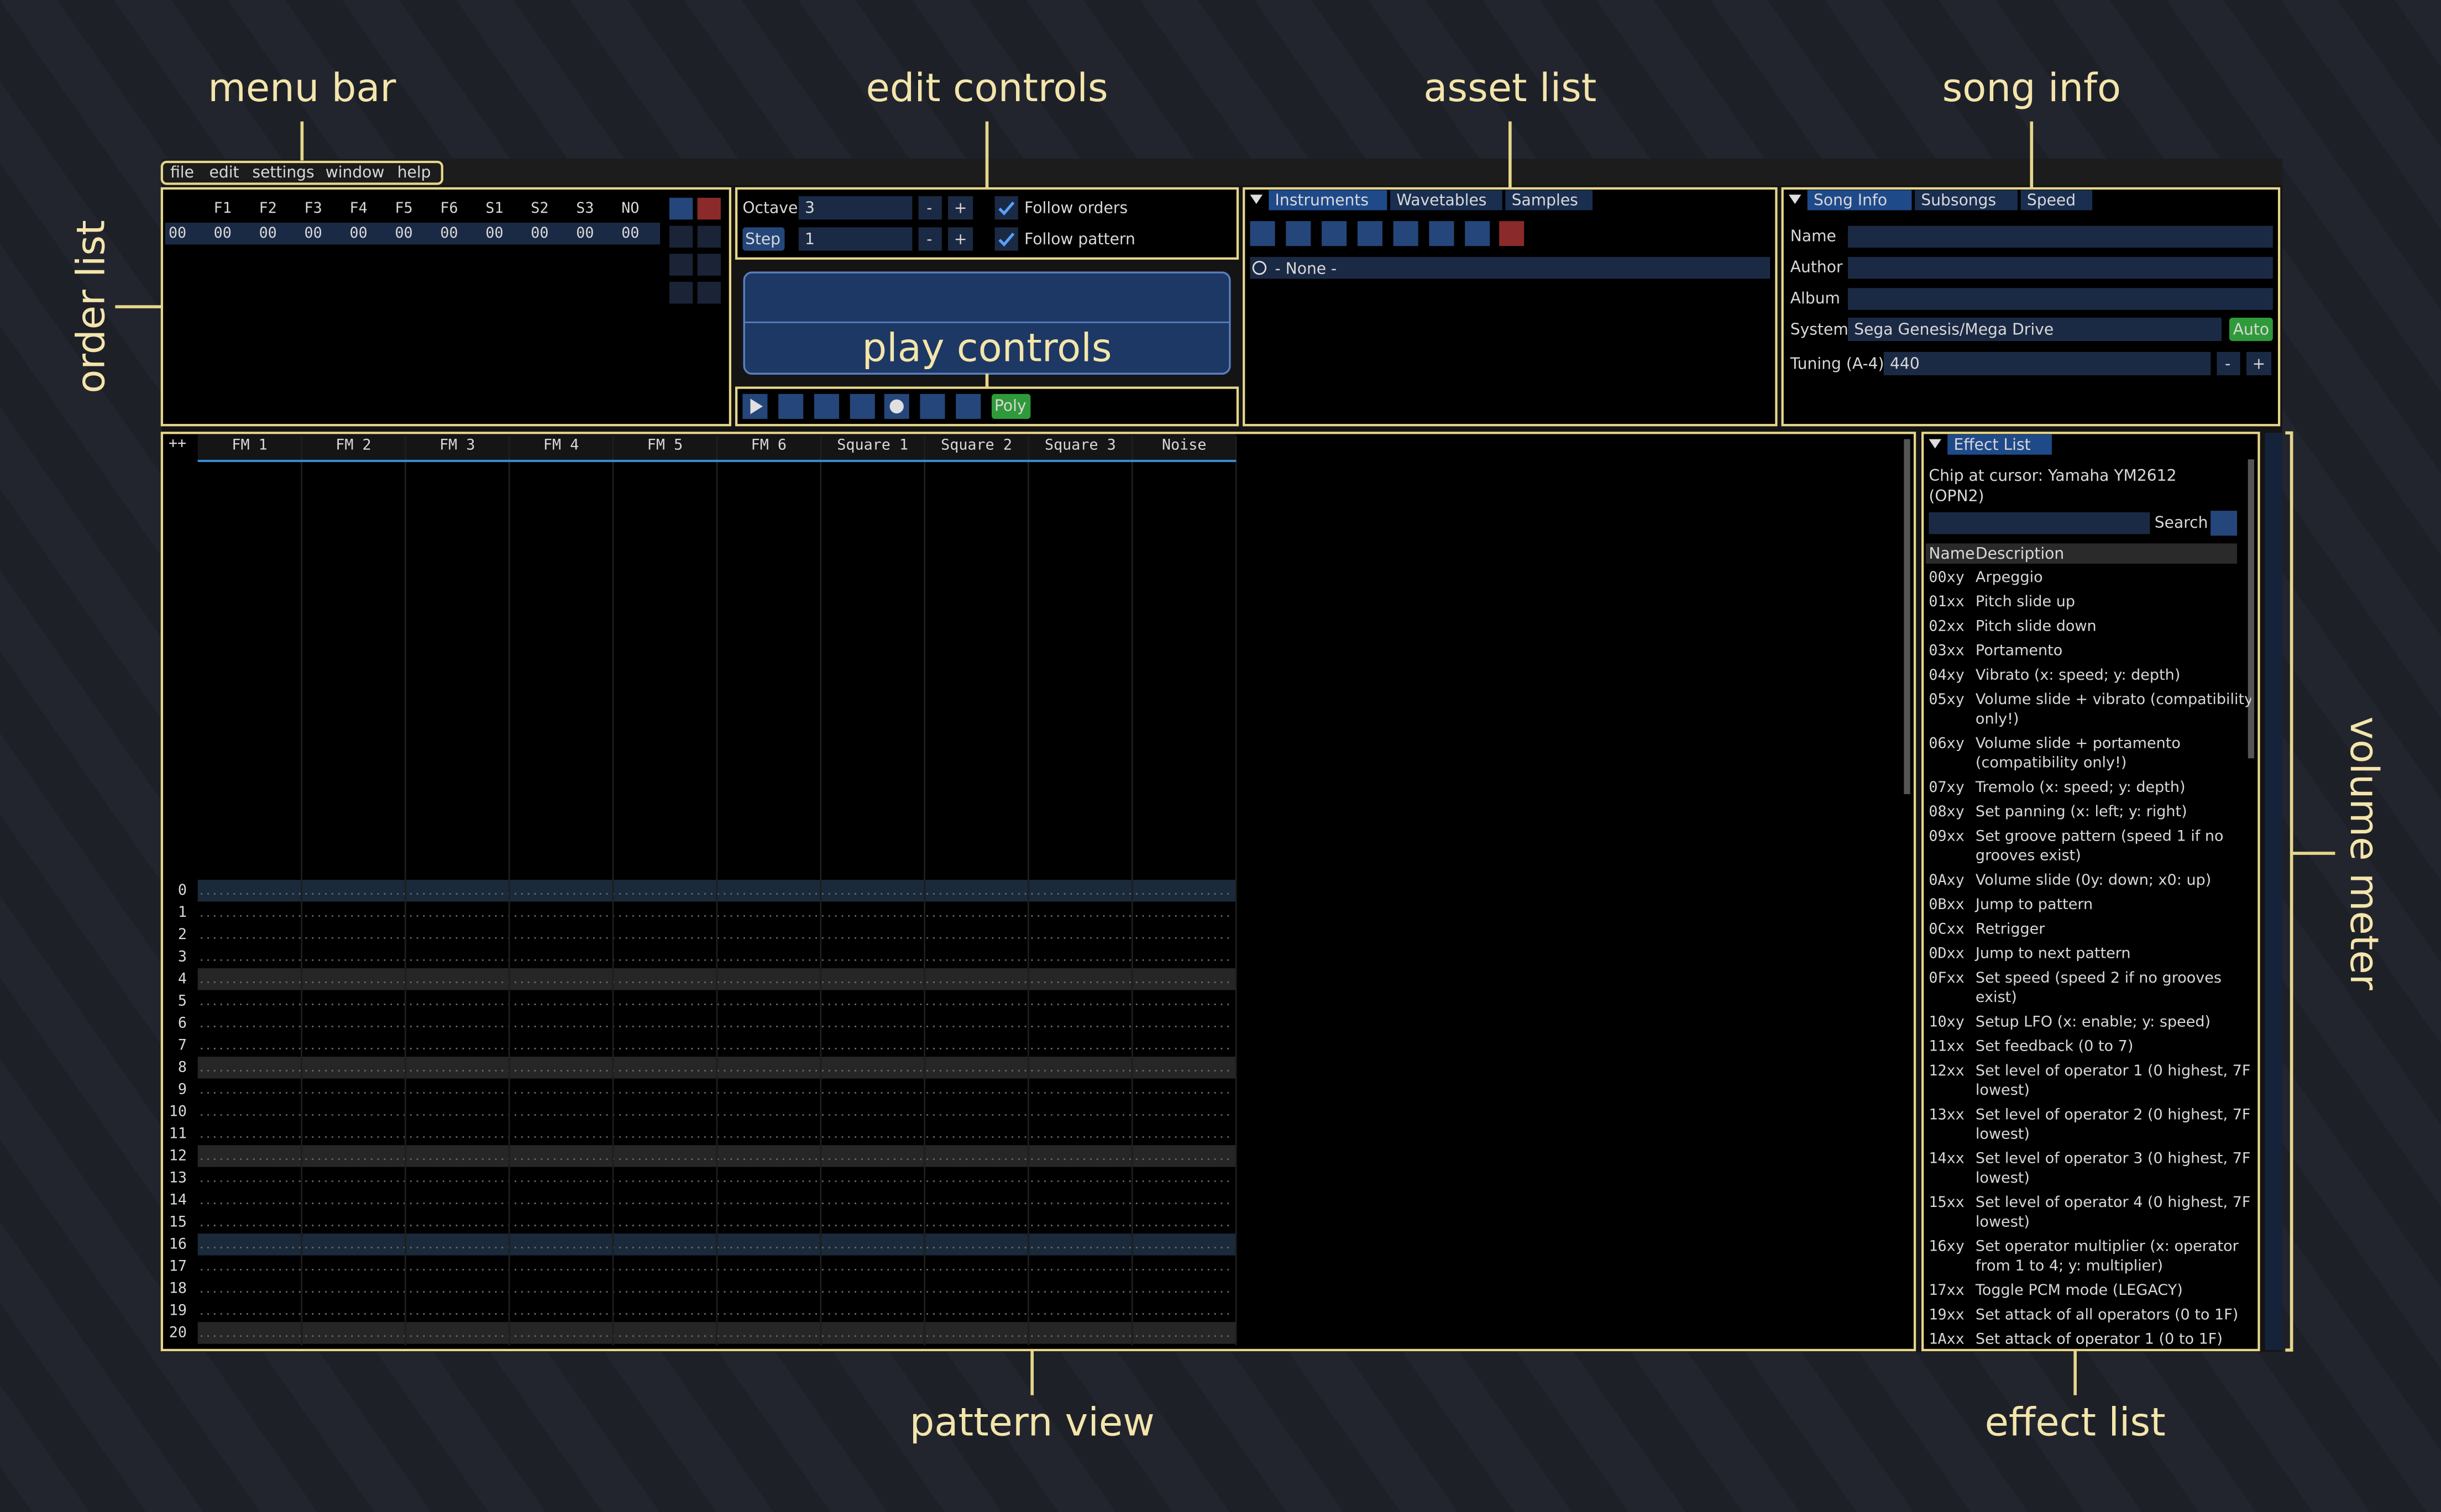  I want to click on duplicate-instrument, so click(1298, 234).